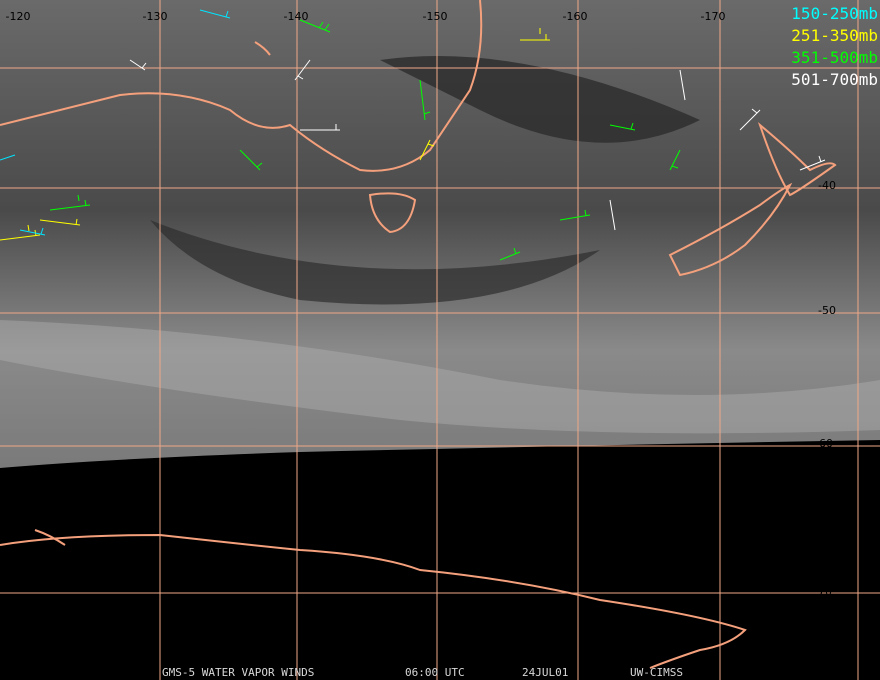 This screenshot has width=880, height=680. Describe the element at coordinates (545, 672) in the screenshot. I see `observation-date: 24JUL01` at that location.